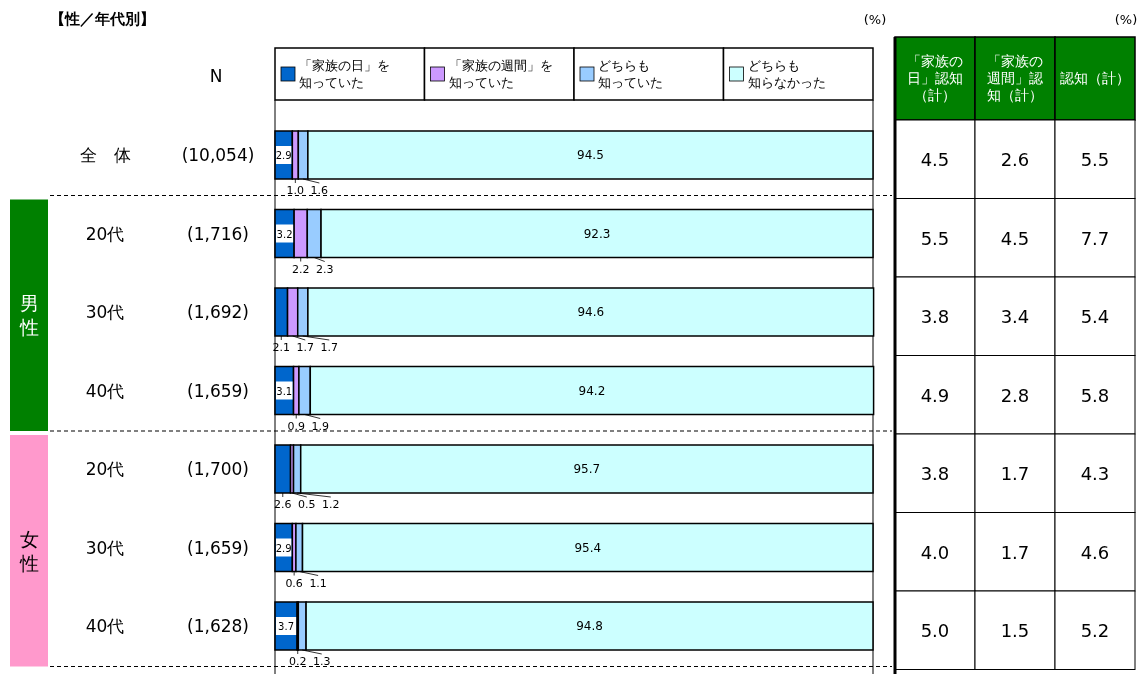 Image resolution: width=1137 pixels, height=674 pixels. Describe the element at coordinates (786, 74) in the screenshot. I see `legend-label: どちらも知らなかった` at that location.